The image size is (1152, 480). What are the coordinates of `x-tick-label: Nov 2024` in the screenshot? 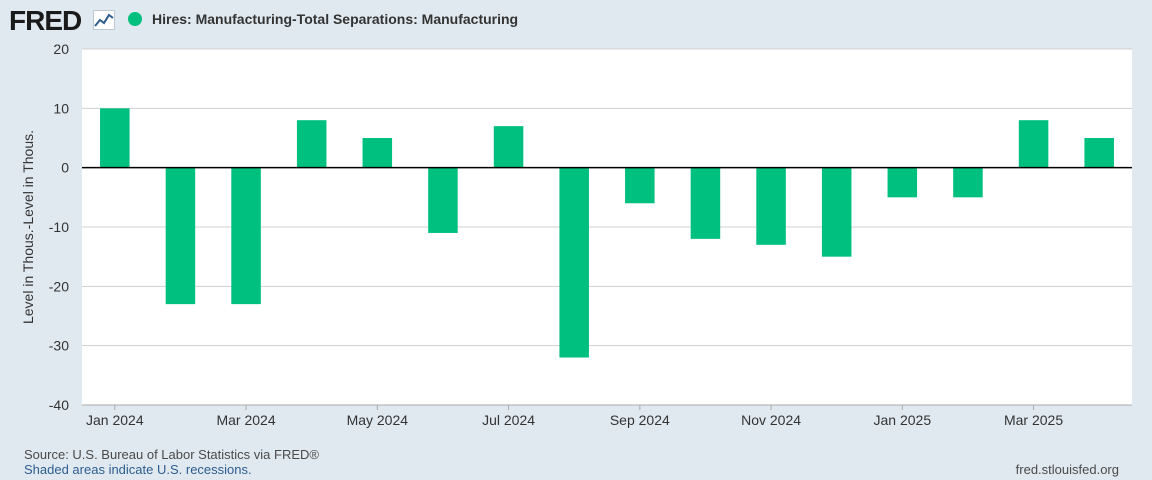 It's located at (771, 420).